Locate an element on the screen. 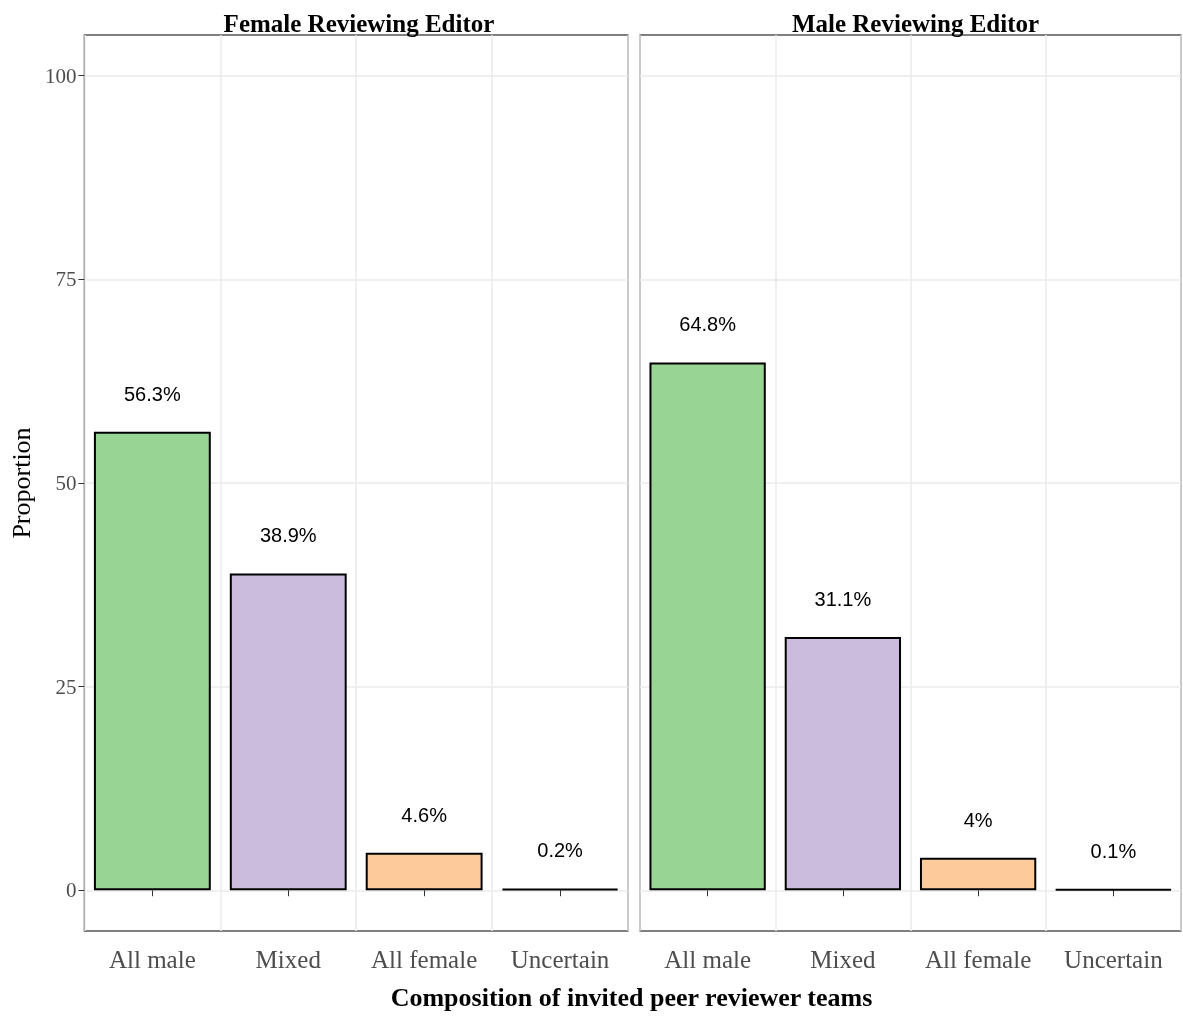  y-tick-label: 25 is located at coordinates (66, 686).